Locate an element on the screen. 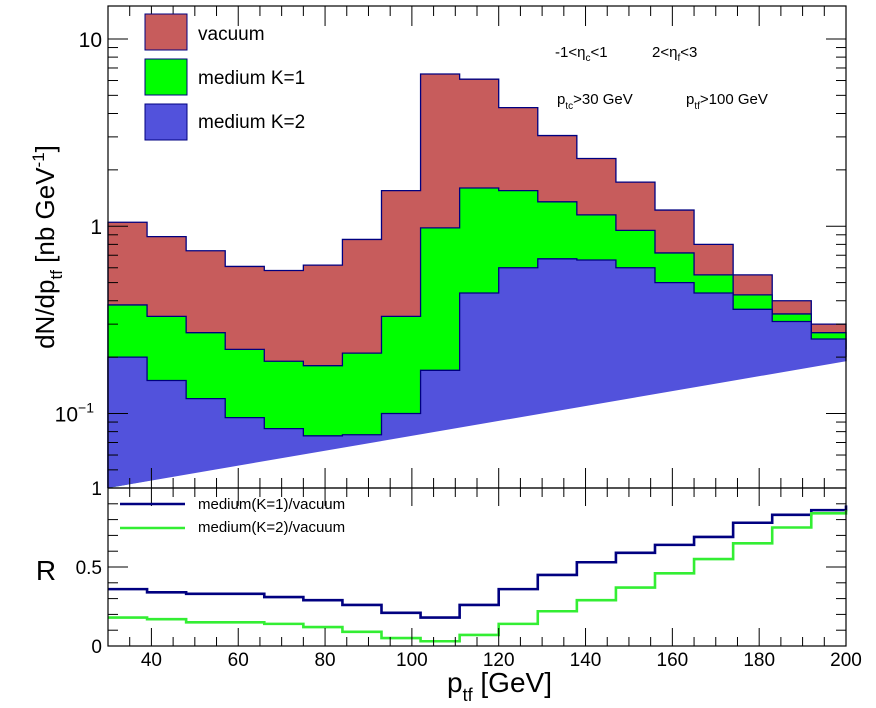  x-tick-label: 180 is located at coordinates (759, 660).